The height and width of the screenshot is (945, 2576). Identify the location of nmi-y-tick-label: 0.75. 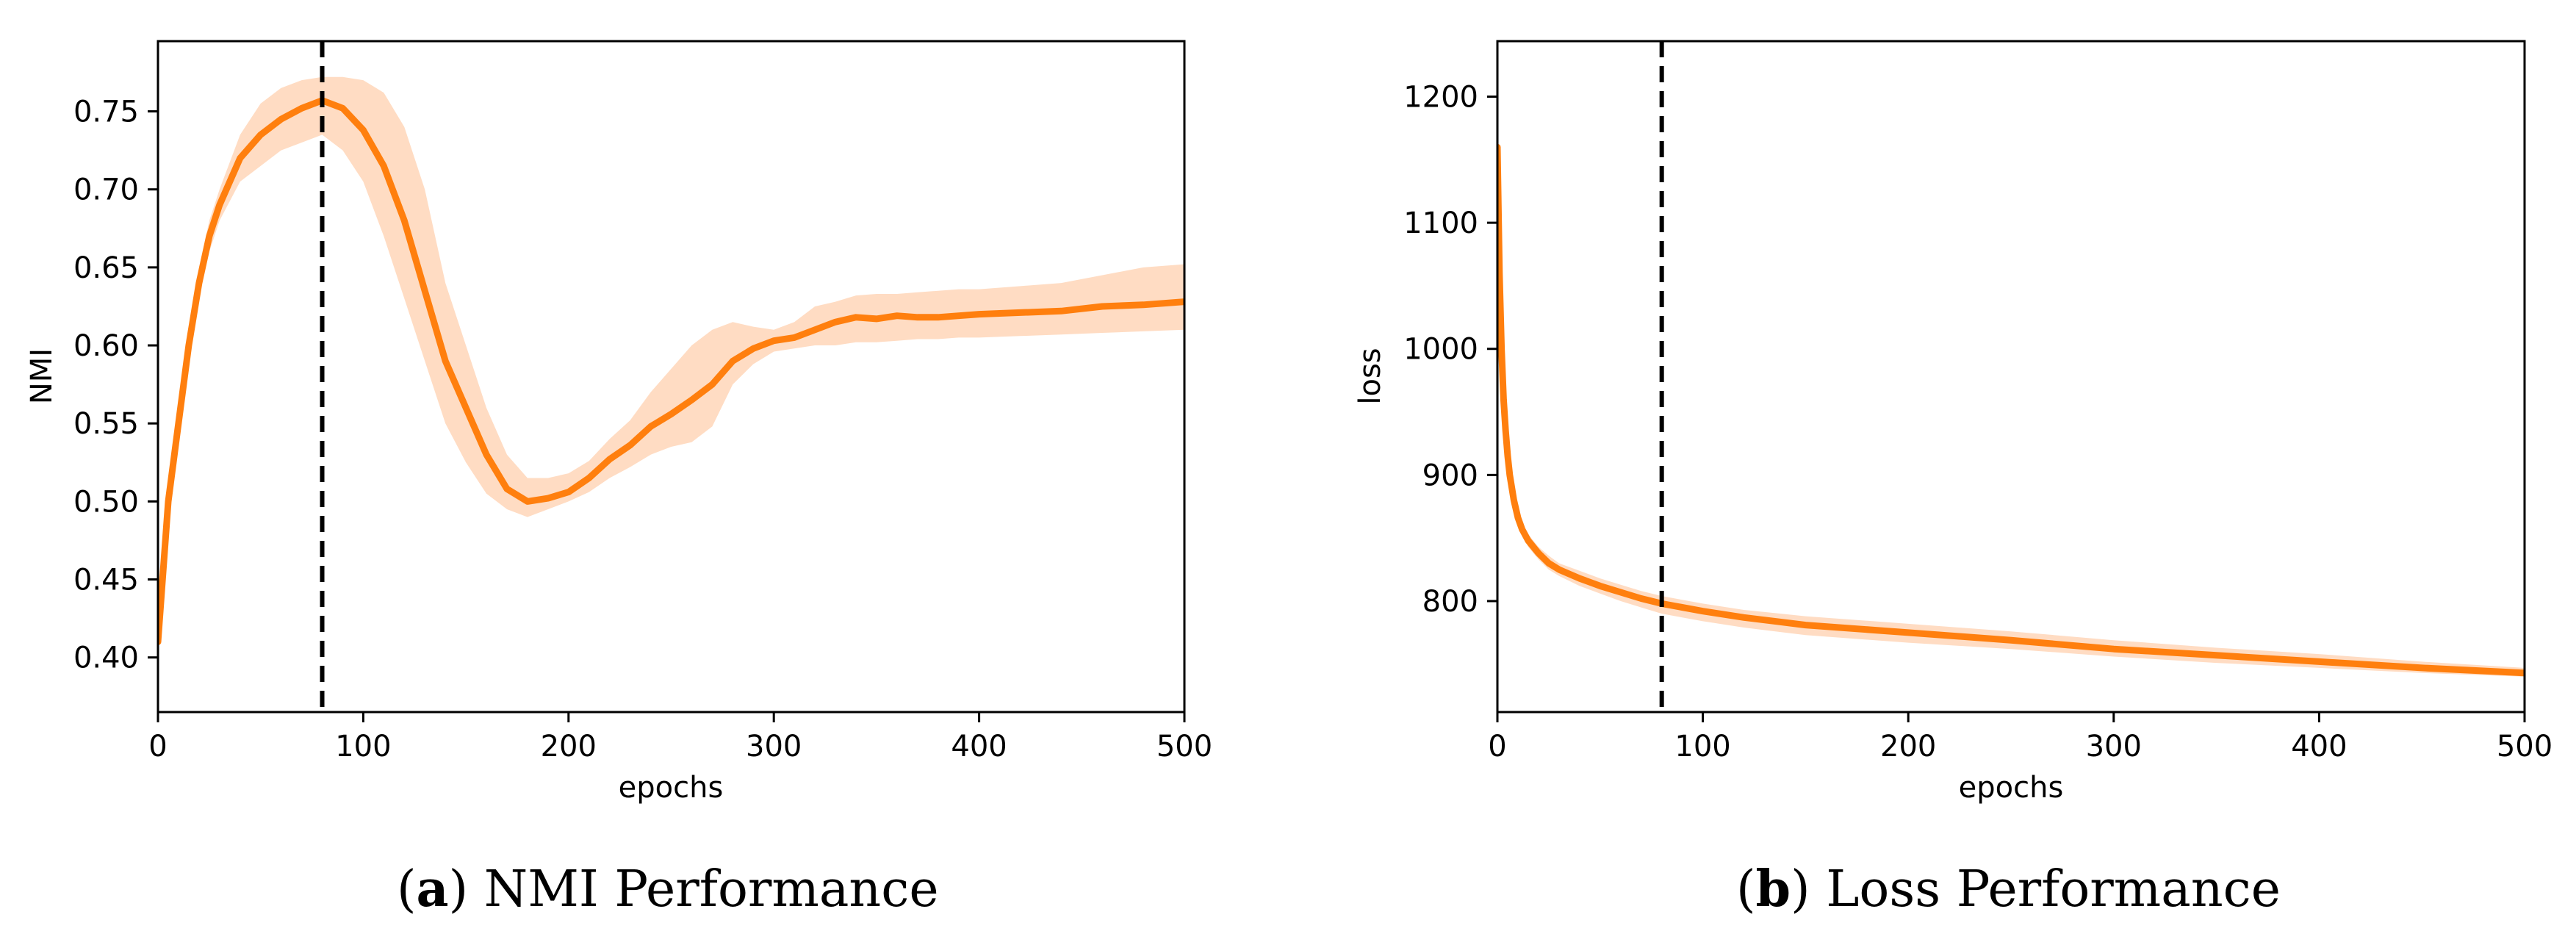
(106, 112).